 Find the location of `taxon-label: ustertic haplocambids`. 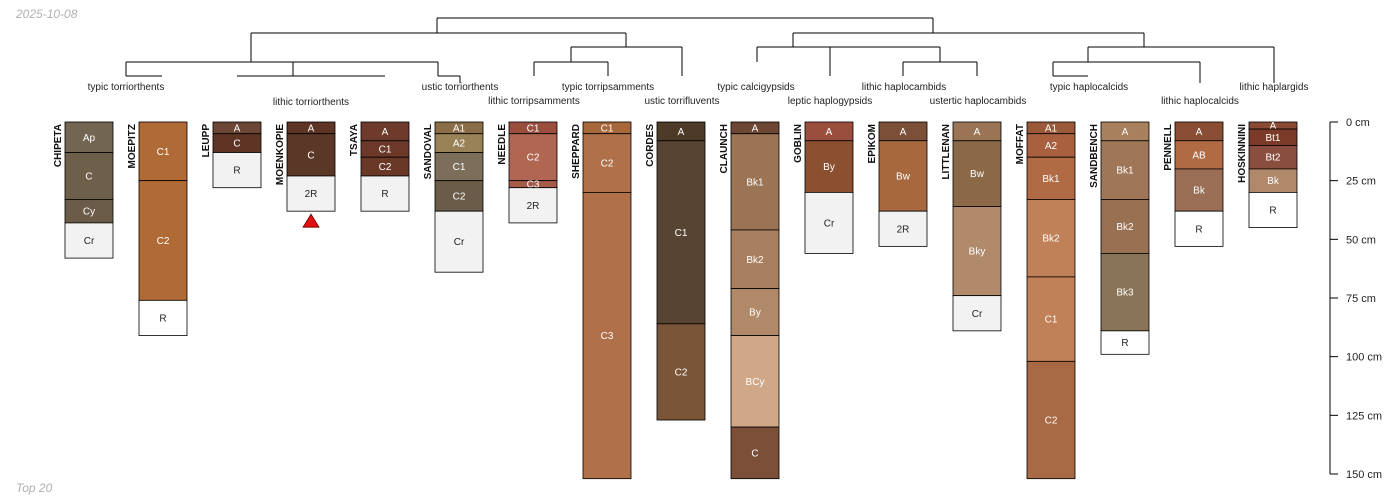

taxon-label: ustertic haplocambids is located at coordinates (978, 101).